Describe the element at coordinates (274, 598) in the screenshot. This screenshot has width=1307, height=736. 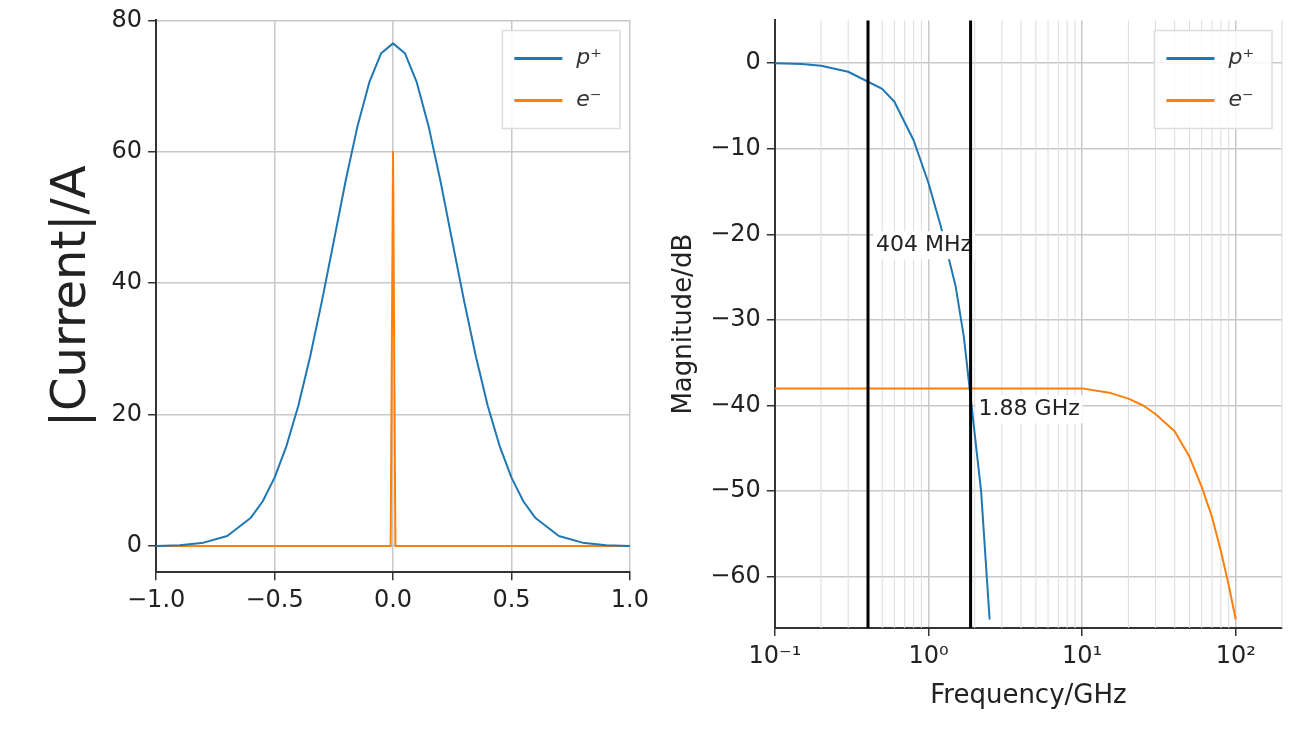
I see `x-tick-label: −0.5` at that location.